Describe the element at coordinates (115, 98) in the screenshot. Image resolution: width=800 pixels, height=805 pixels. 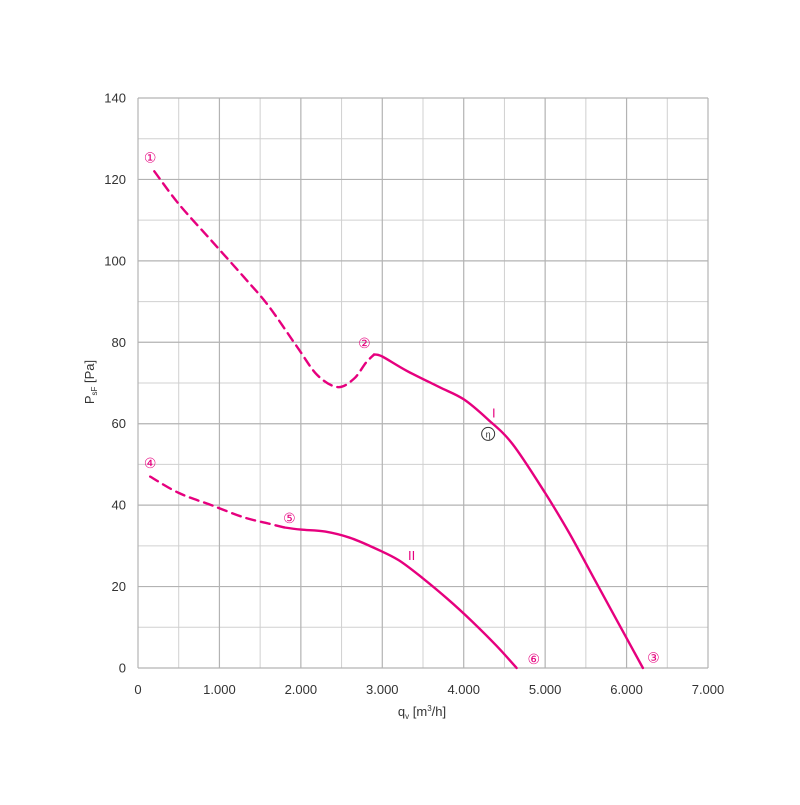
I see `y-tick-label: 140` at that location.